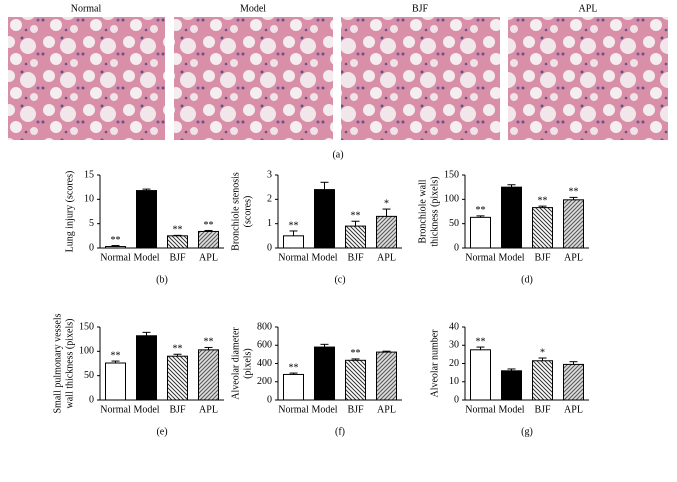  Describe the element at coordinates (588, 8) in the screenshot. I see `panel-label: APL` at that location.